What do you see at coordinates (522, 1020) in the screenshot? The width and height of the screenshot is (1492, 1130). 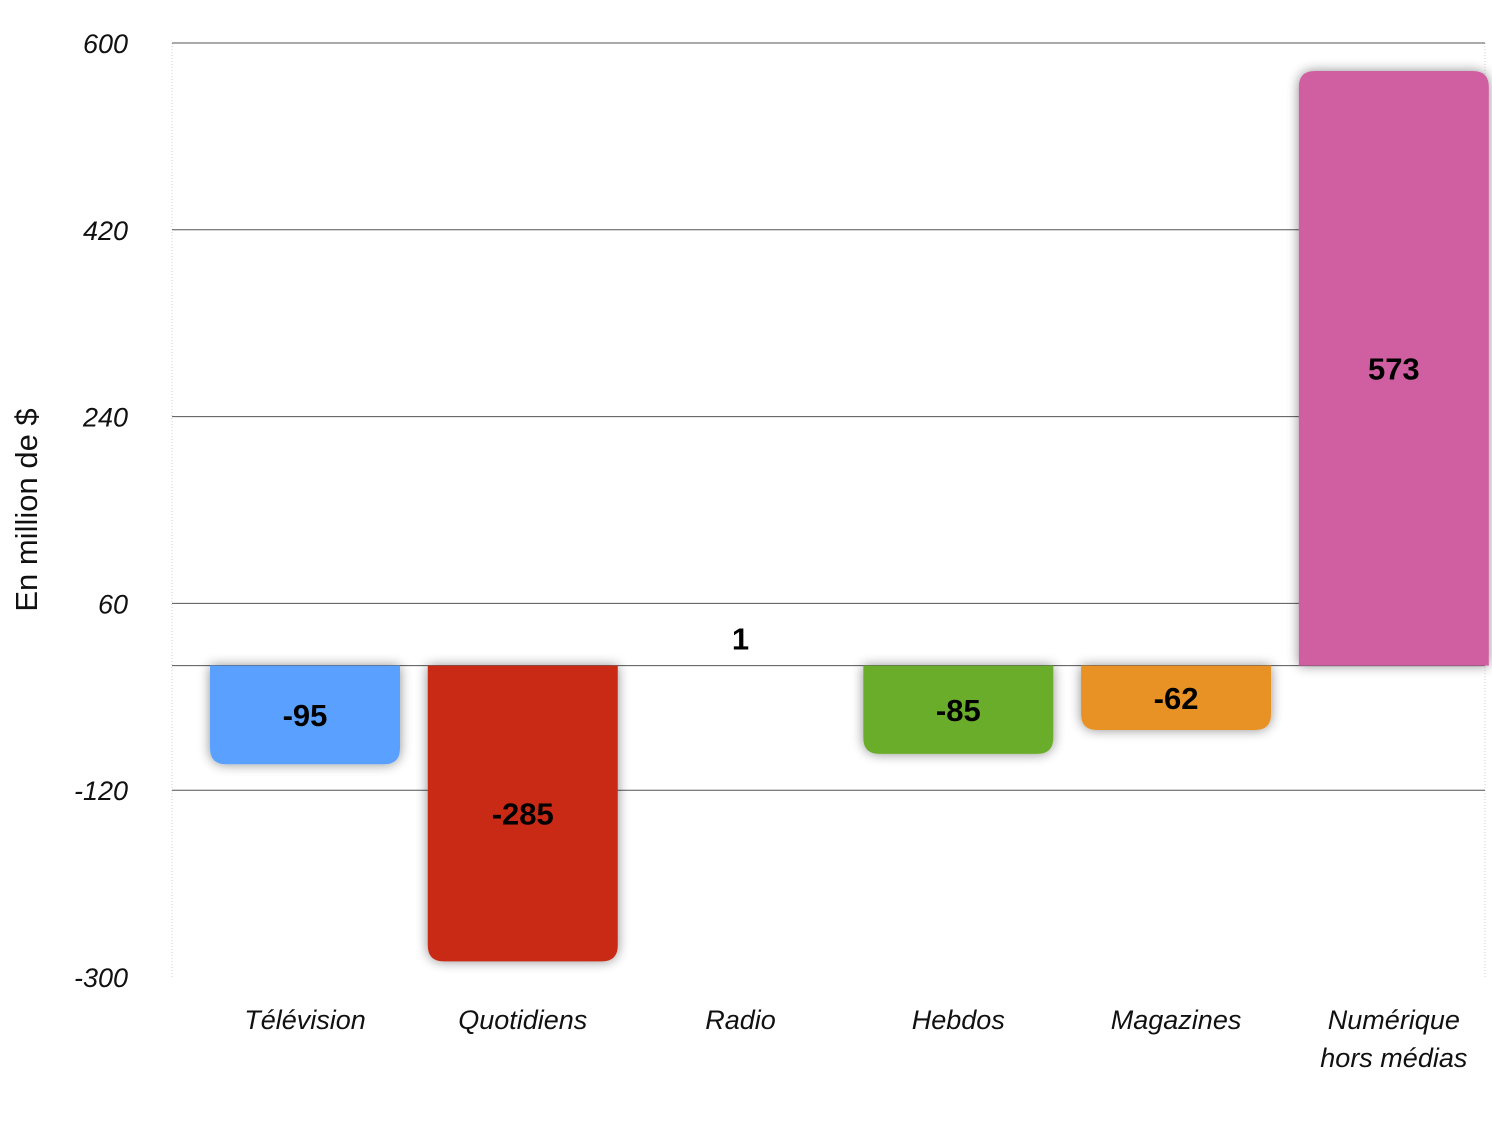 I see `x-category-label: Quotidiens` at bounding box center [522, 1020].